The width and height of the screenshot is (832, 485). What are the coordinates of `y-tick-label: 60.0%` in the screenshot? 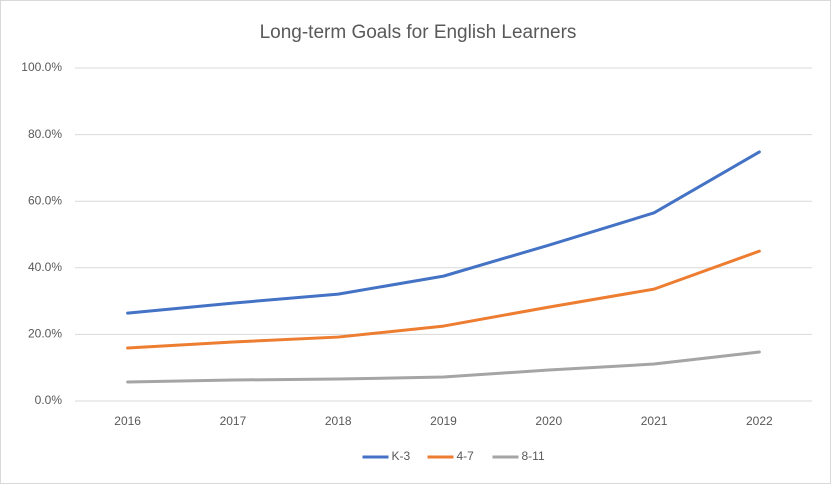 It's located at (45, 200).